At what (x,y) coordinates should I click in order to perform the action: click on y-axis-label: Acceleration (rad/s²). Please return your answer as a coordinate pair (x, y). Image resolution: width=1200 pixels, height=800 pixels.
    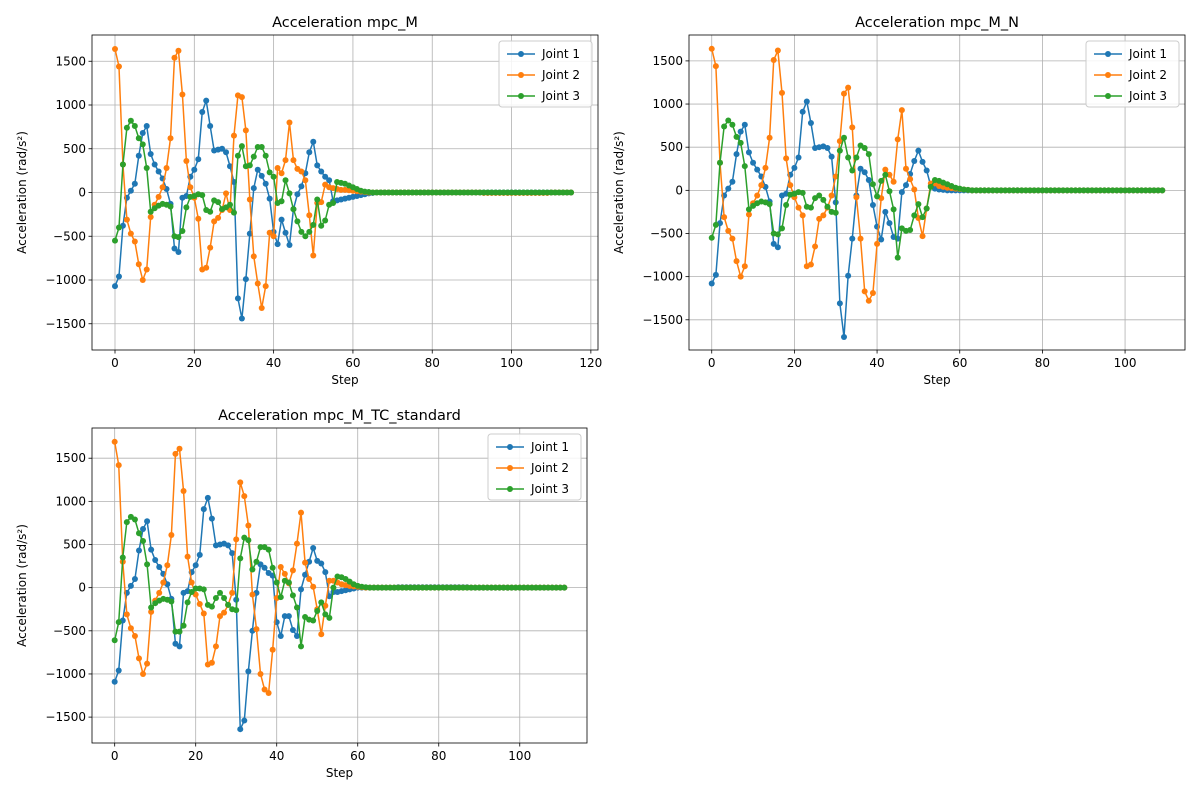
    Looking at the image, I should click on (619, 192).